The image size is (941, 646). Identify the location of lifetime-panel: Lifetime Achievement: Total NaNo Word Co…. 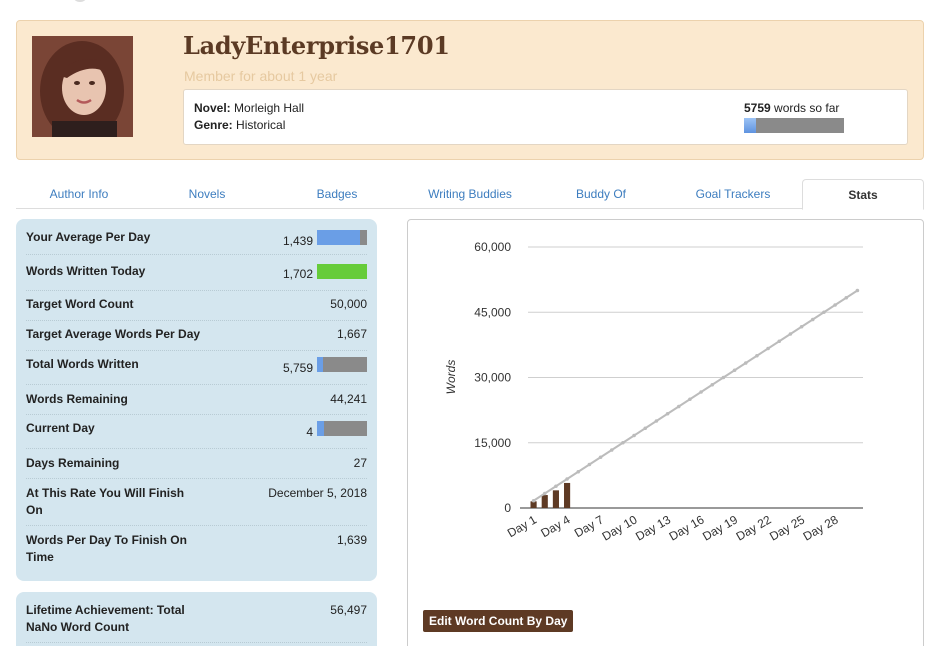
(196, 619).